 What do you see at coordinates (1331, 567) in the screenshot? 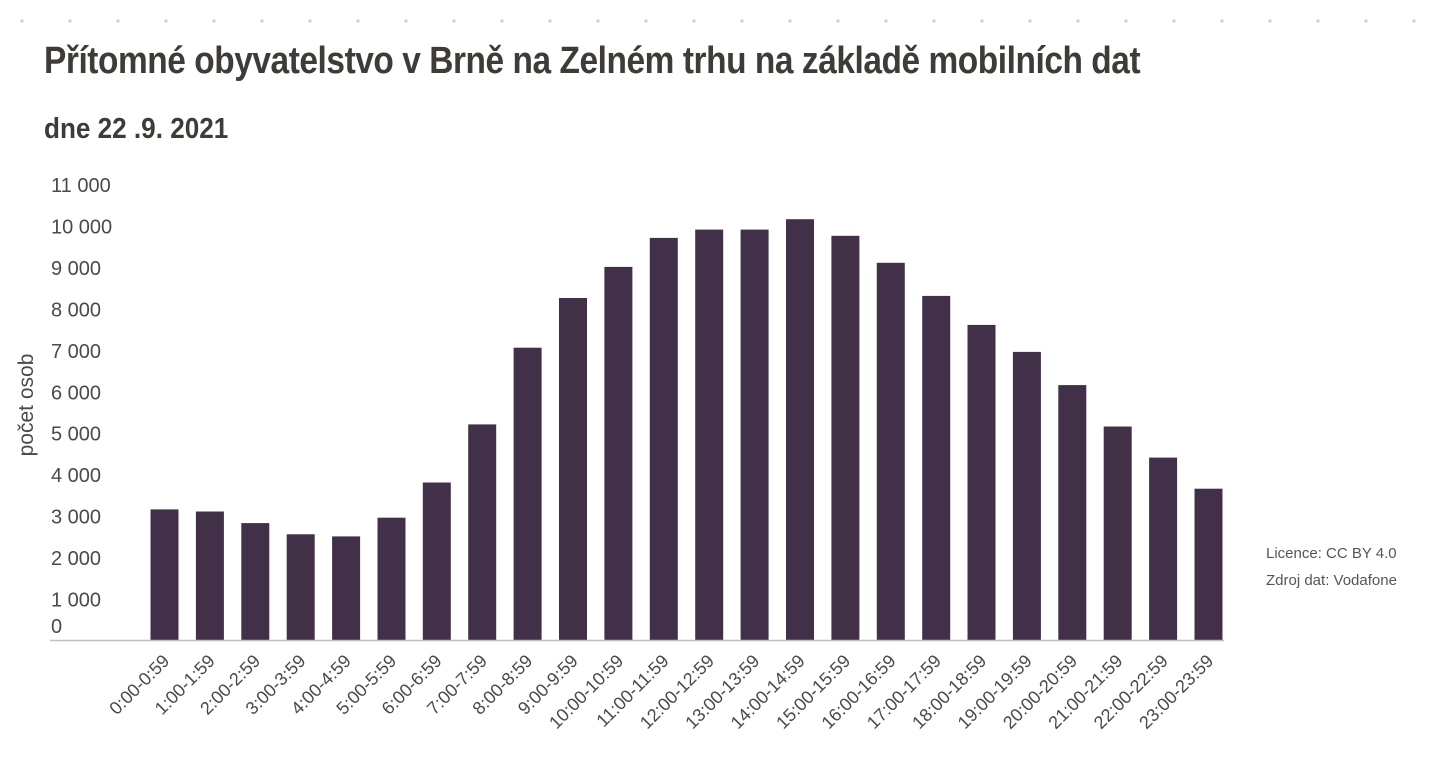
I see `credits: Licence: CC BY 4.0 Zdroj dat: Vodafone` at bounding box center [1331, 567].